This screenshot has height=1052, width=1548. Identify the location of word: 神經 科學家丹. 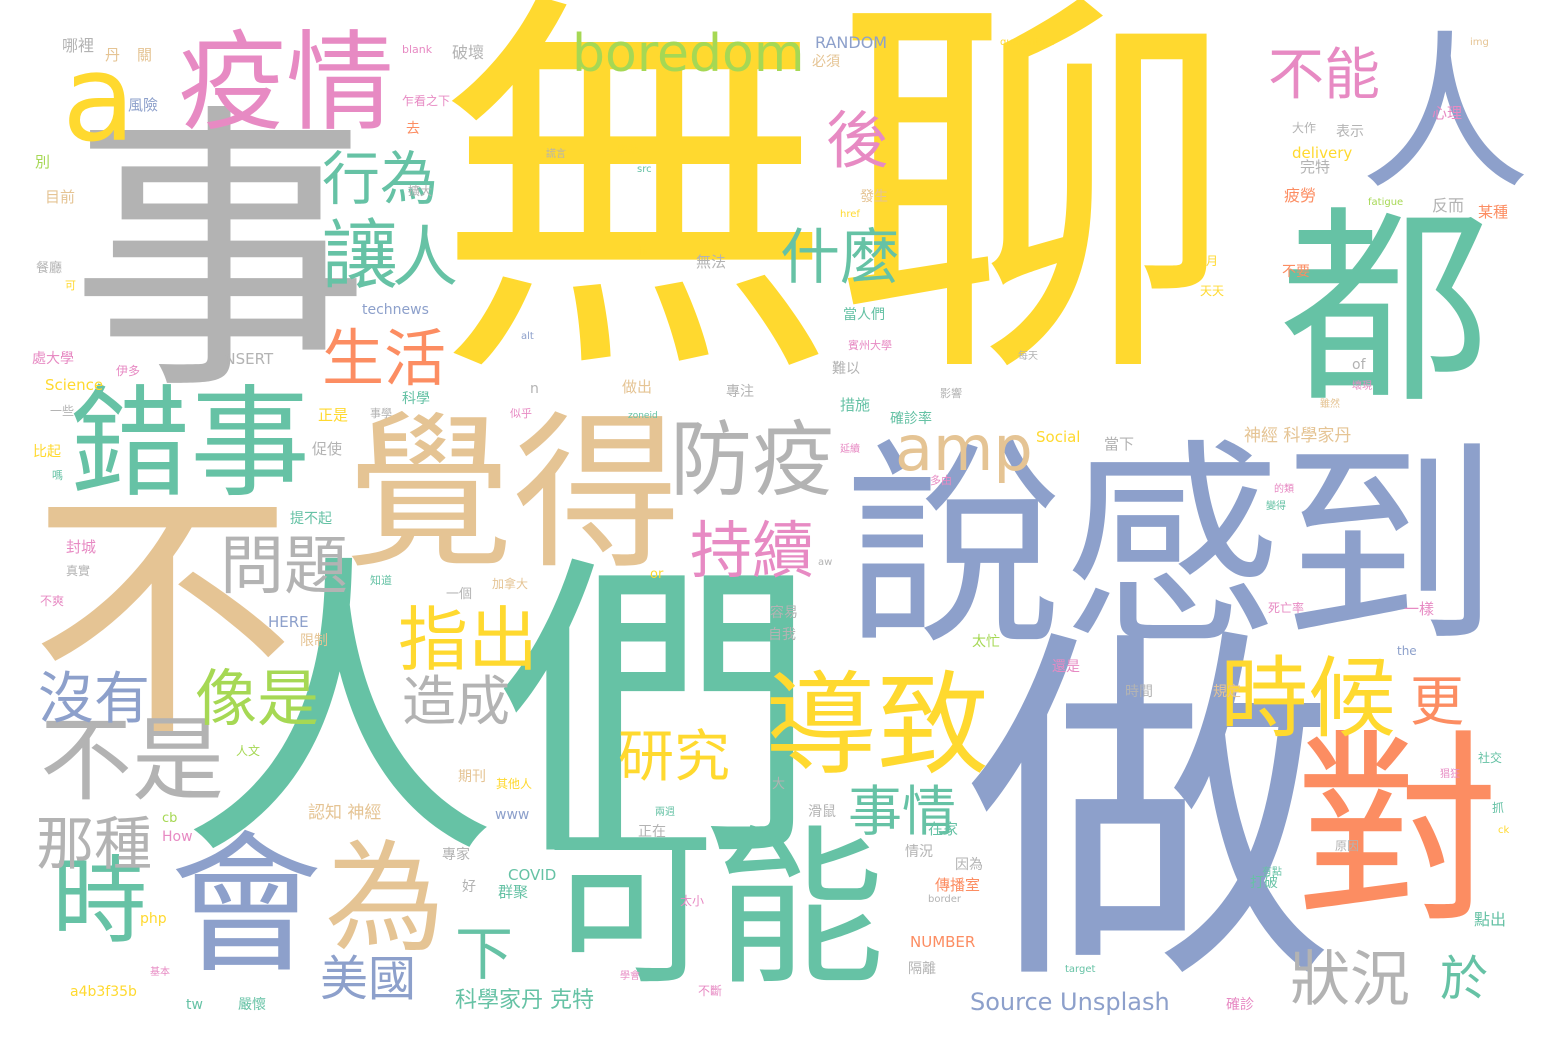
(1298, 436).